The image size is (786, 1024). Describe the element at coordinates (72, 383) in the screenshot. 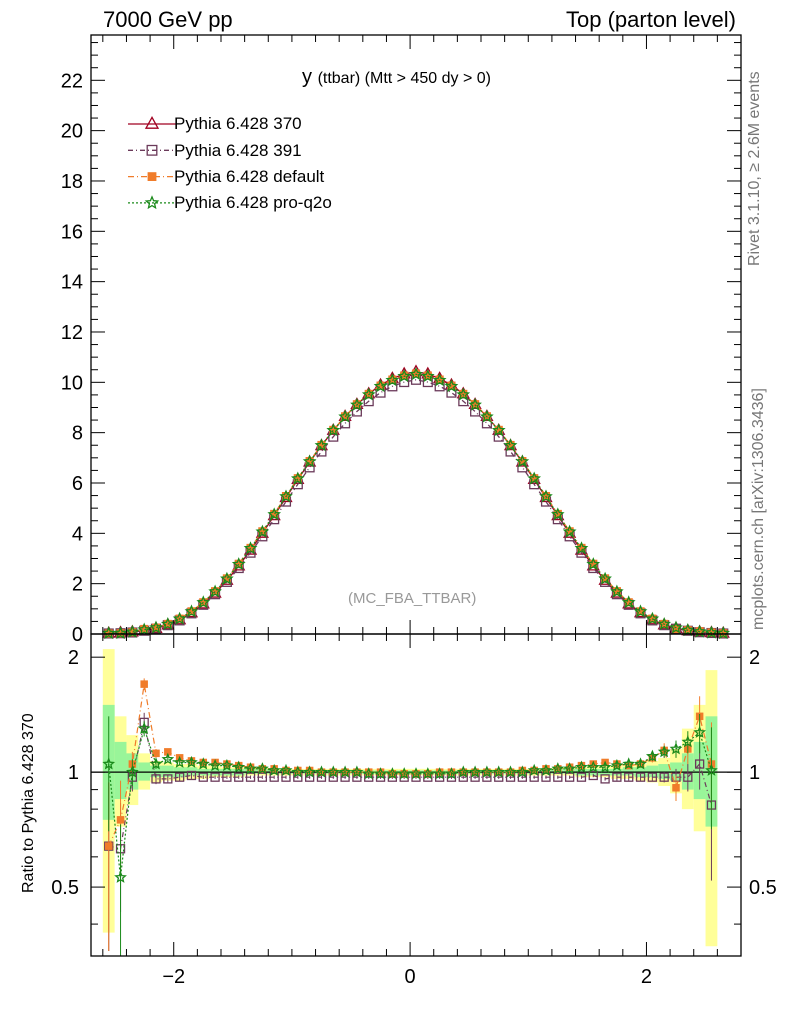

I see `main-y-tick-label: 10` at that location.